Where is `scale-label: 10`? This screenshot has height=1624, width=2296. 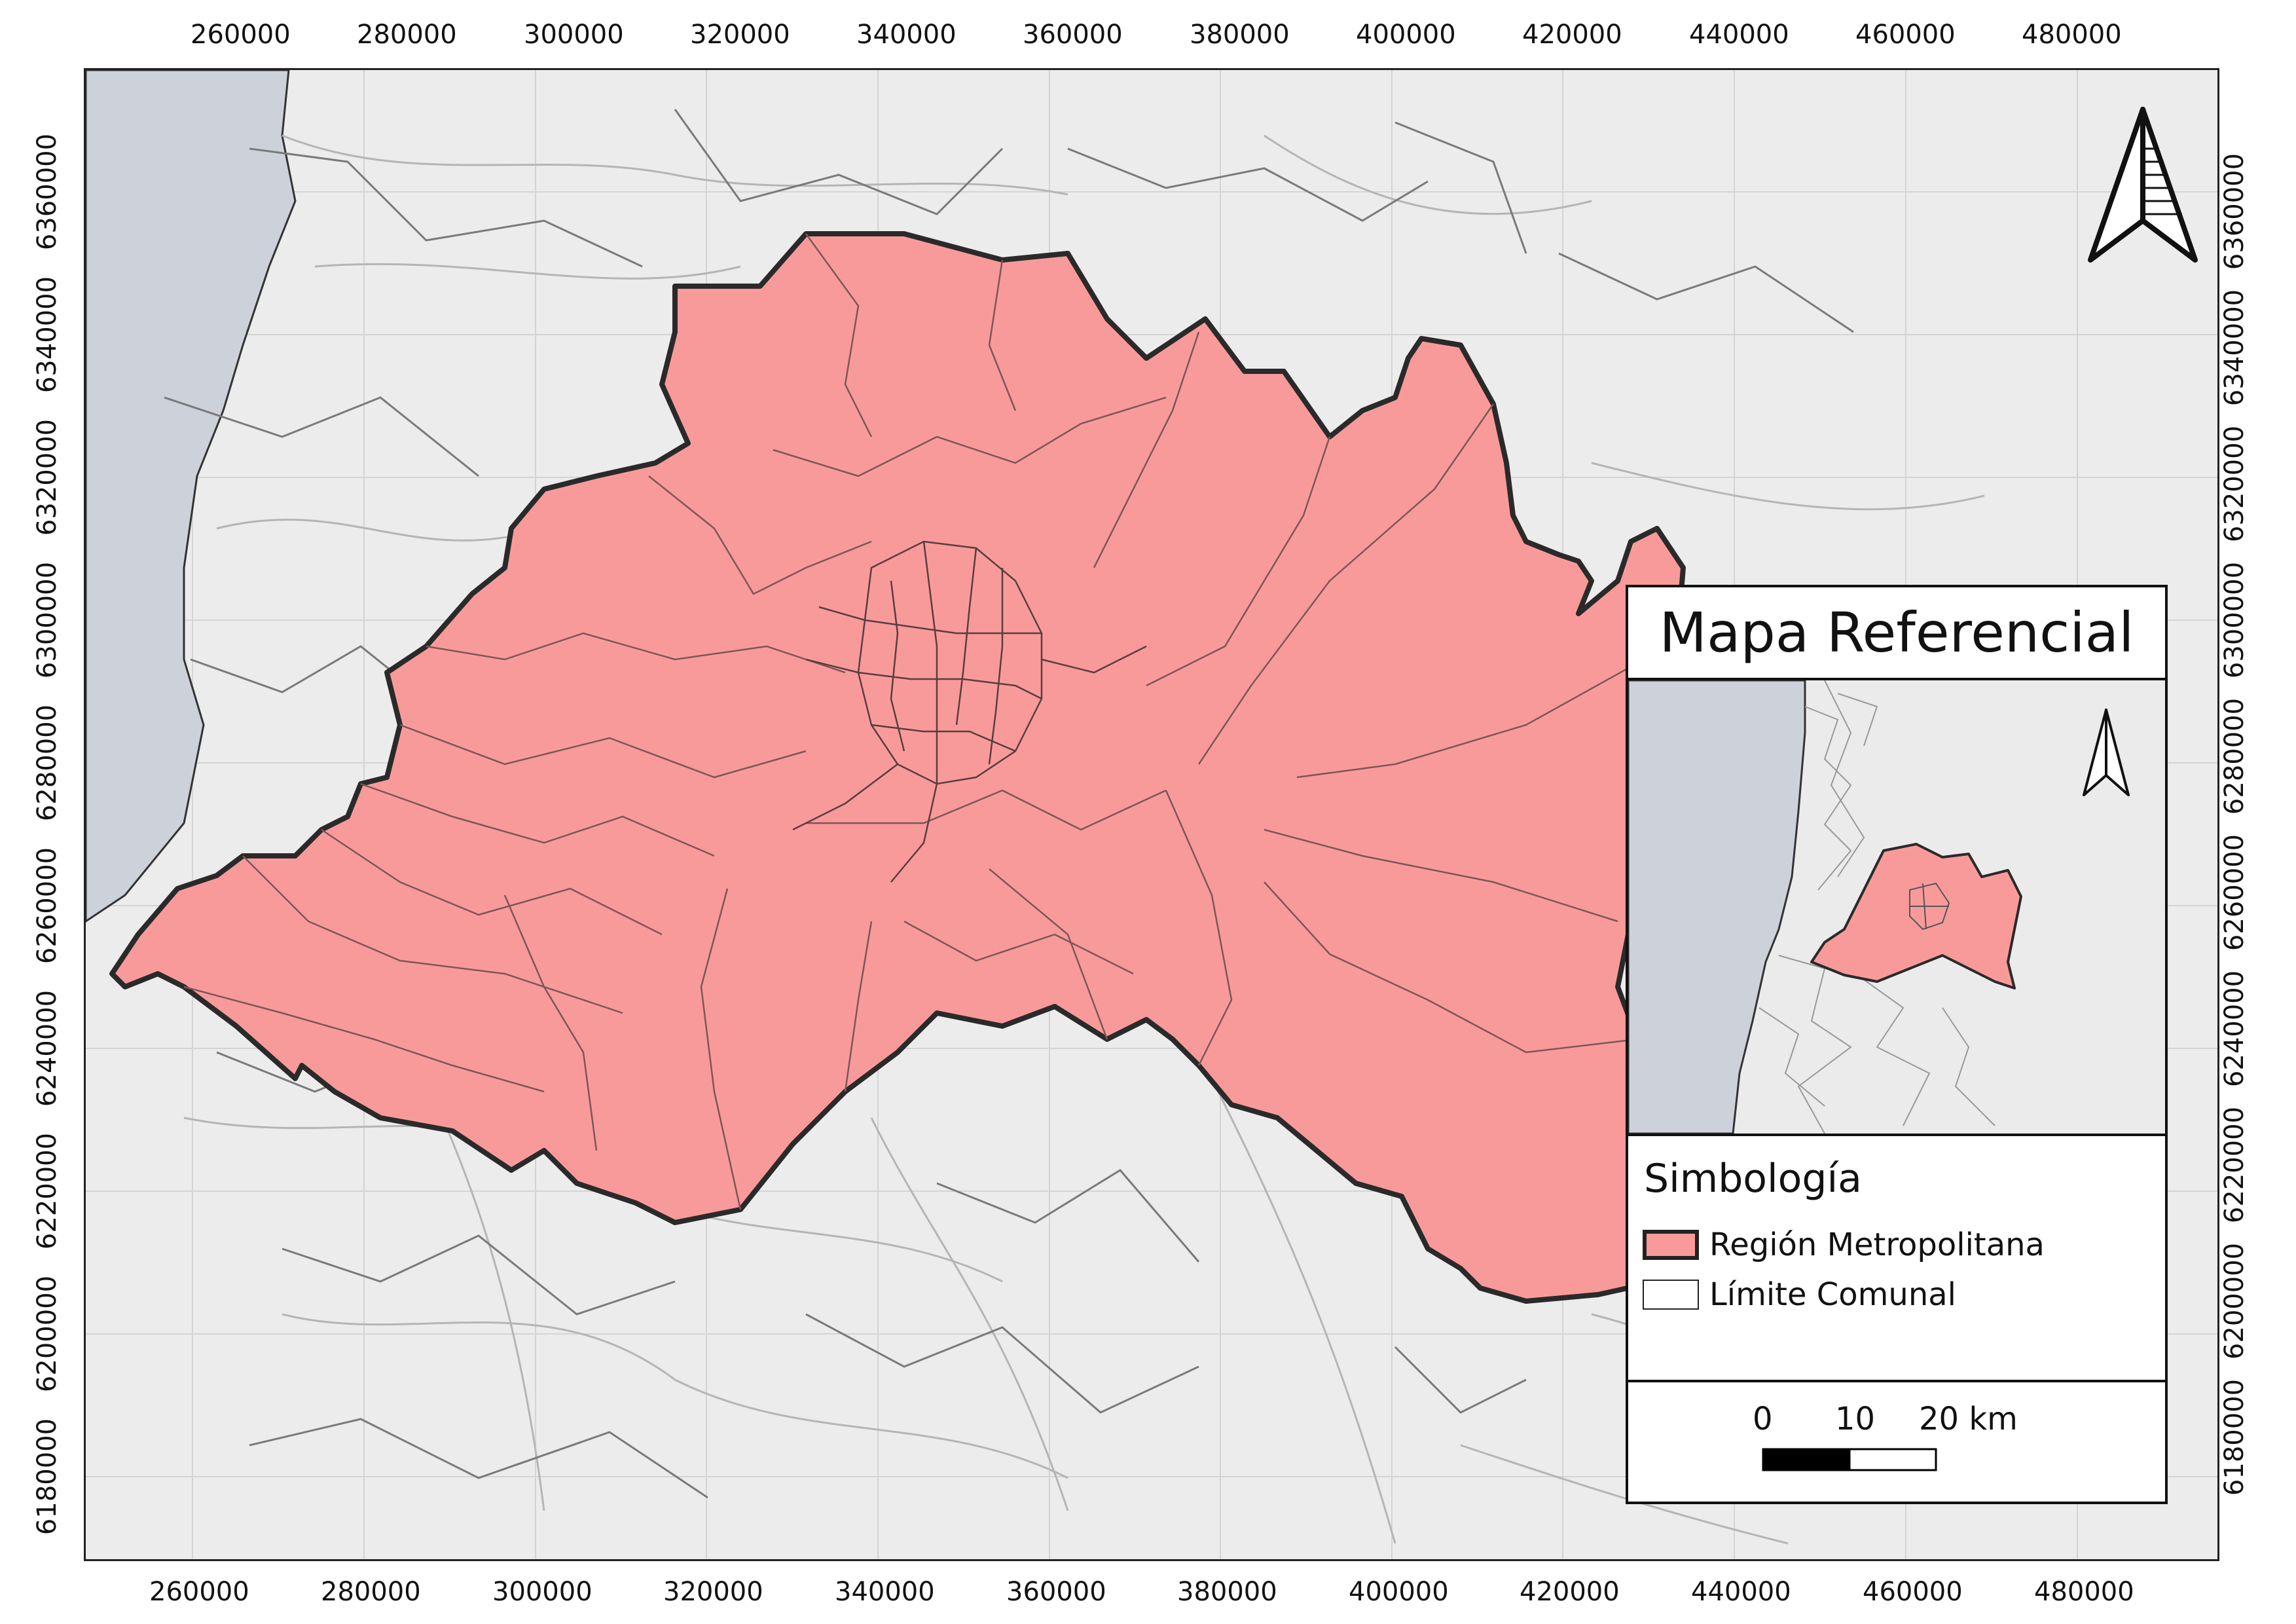 scale-label: 10 is located at coordinates (1855, 1419).